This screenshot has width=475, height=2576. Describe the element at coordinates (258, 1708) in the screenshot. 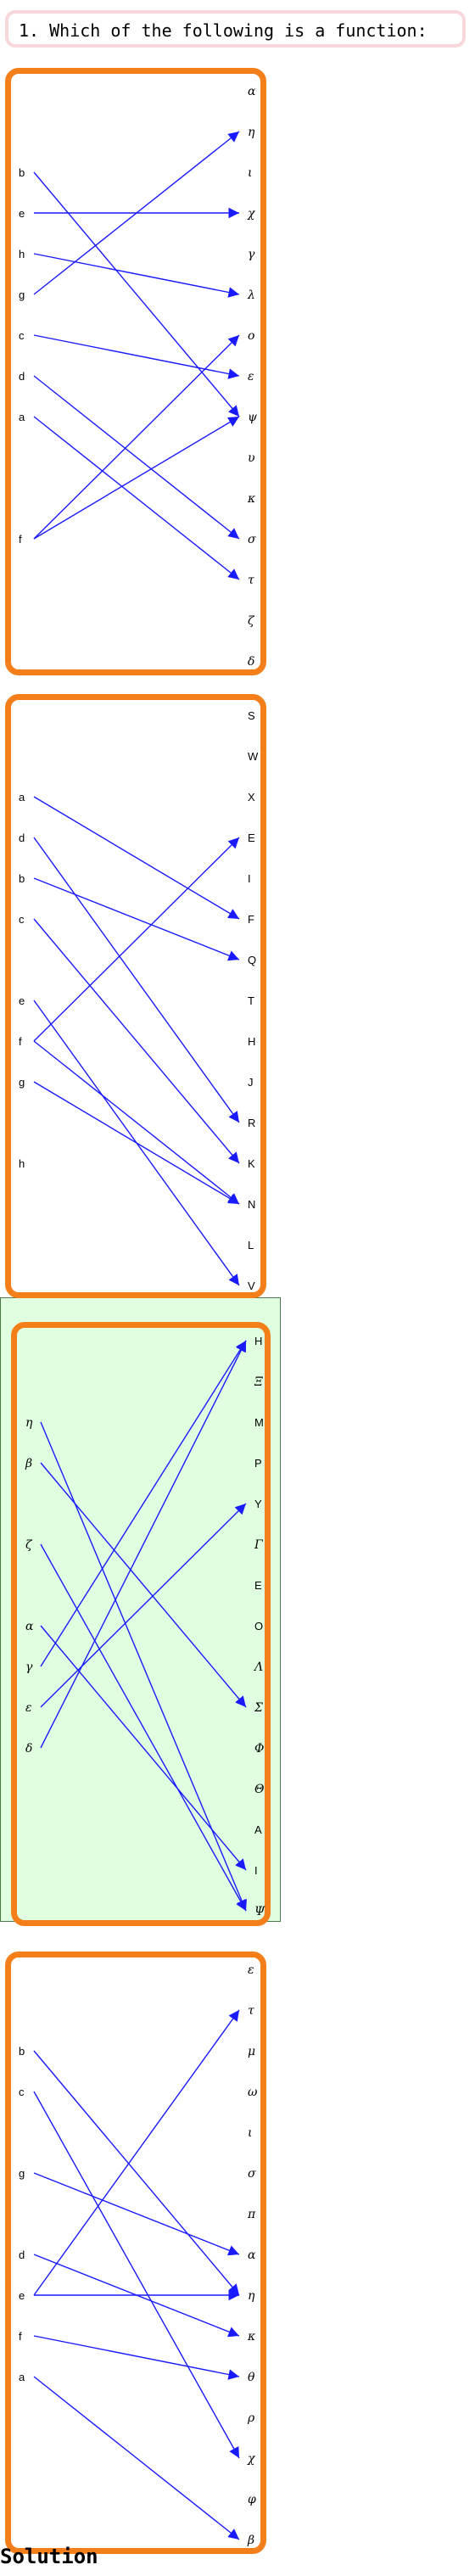

I see `codomain-label: Σ` at that location.